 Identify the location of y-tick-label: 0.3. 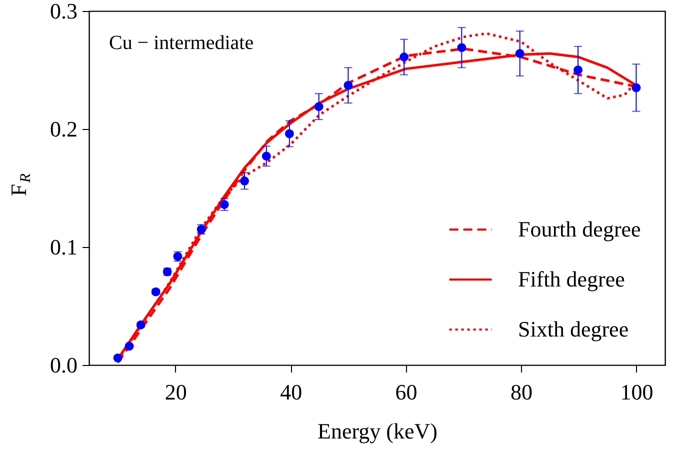
(64, 12).